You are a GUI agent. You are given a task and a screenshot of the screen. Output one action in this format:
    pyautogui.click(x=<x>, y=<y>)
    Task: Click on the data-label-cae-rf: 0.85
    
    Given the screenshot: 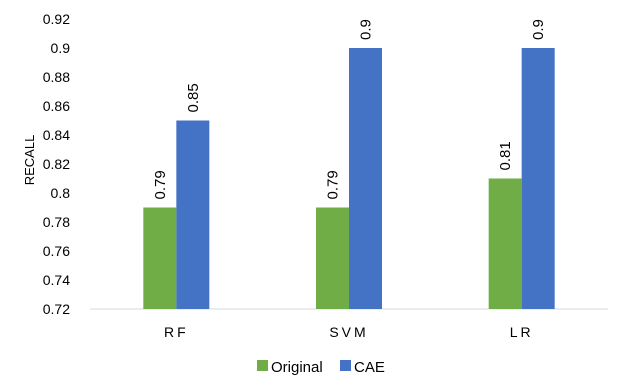 What is the action you would take?
    pyautogui.click(x=193, y=97)
    